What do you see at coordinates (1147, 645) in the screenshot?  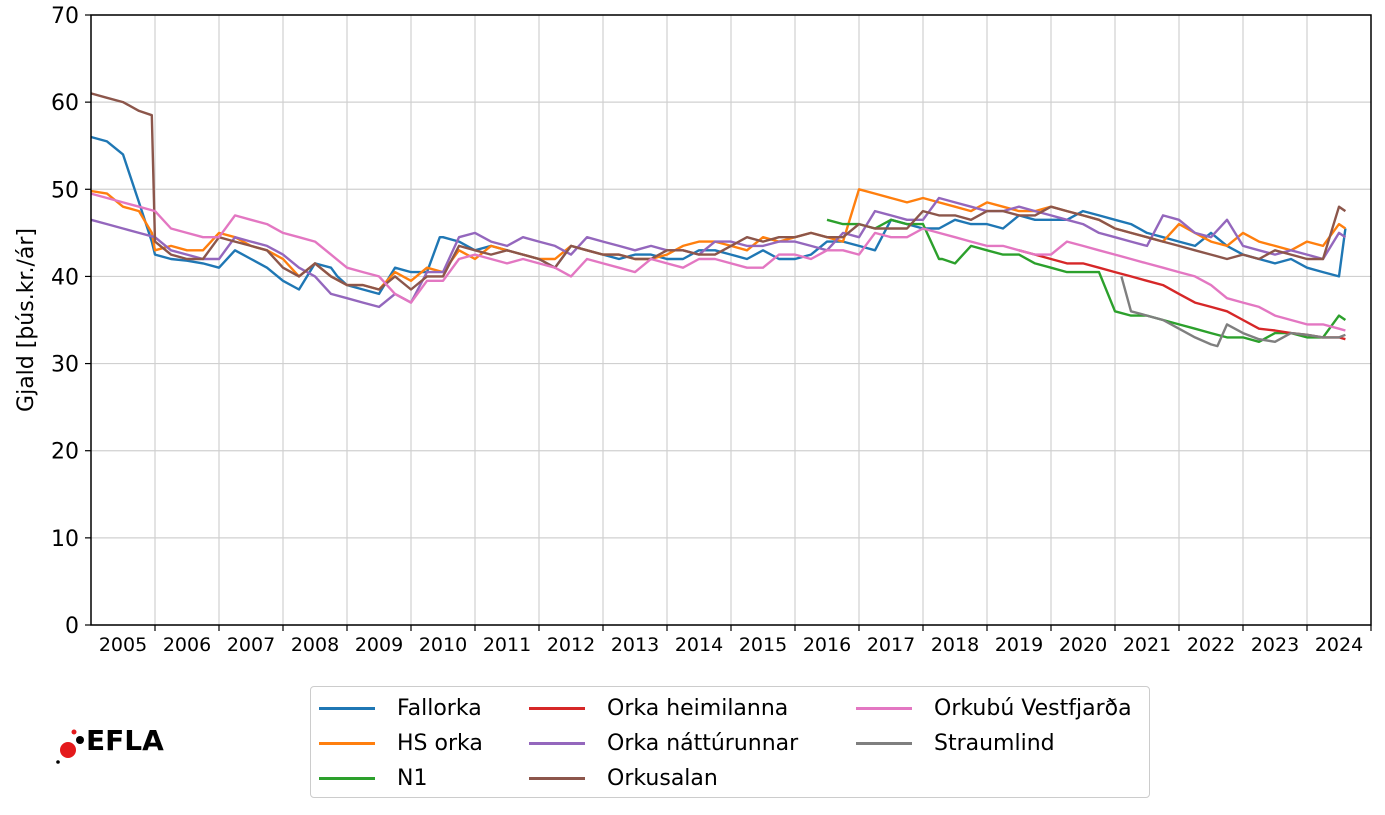 I see `x-tick-label: 2021` at bounding box center [1147, 645].